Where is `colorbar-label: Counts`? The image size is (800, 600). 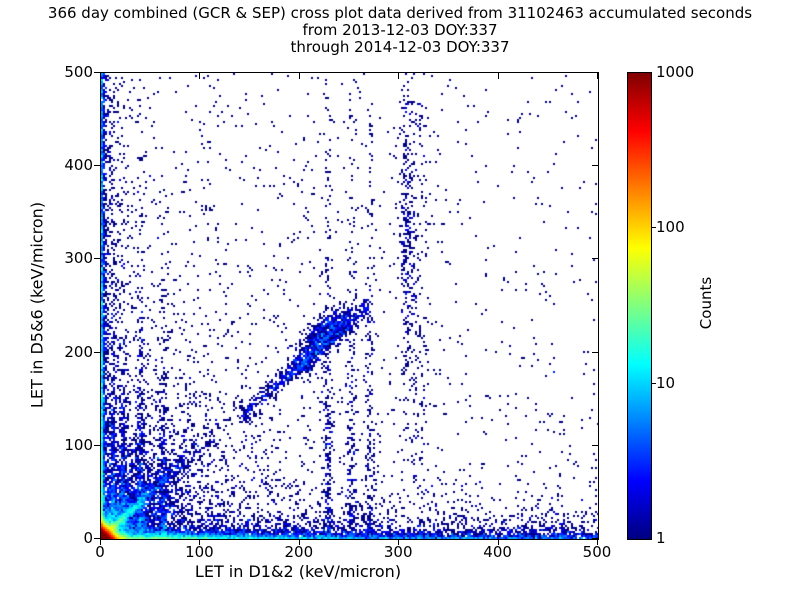
colorbar-label: Counts is located at coordinates (706, 303).